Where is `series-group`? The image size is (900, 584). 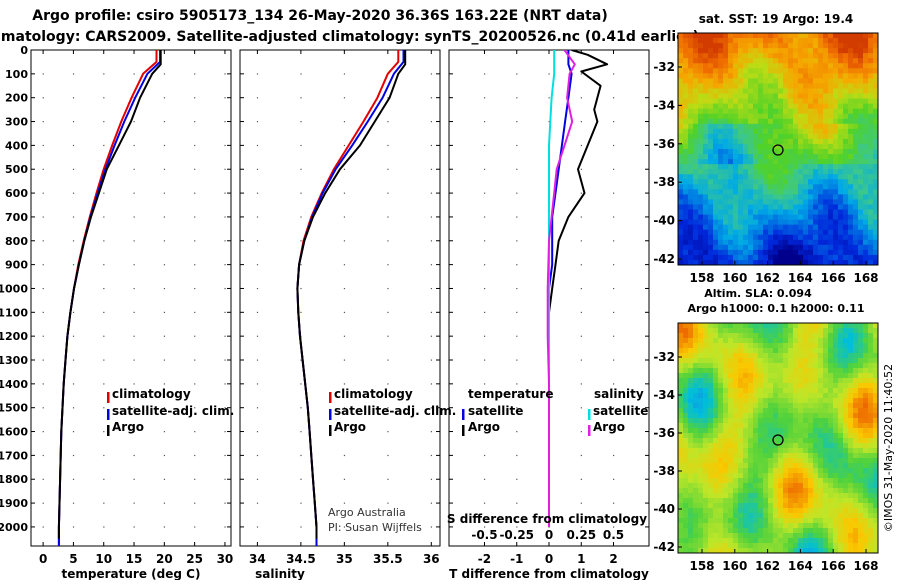 series-group is located at coordinates (351, 298).